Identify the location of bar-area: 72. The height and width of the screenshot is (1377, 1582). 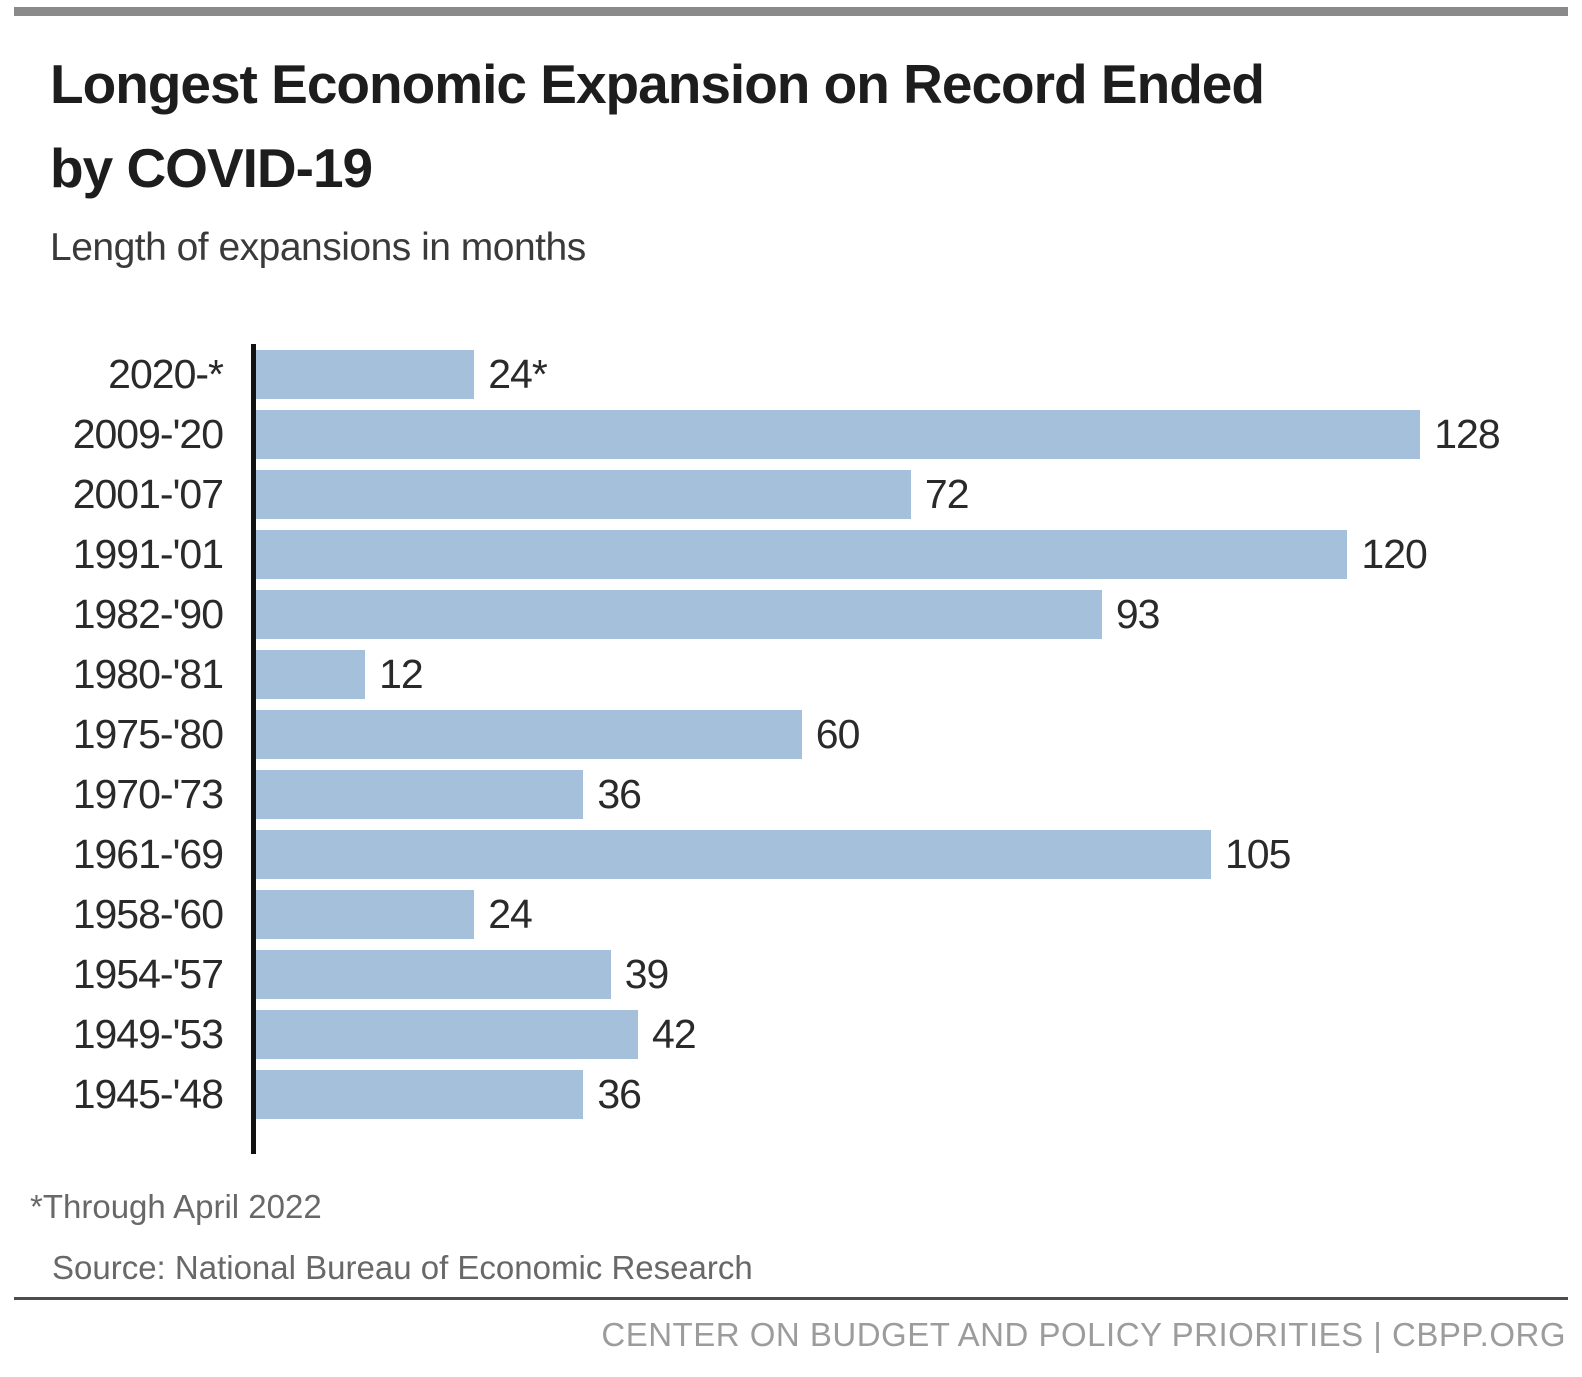
(909, 494).